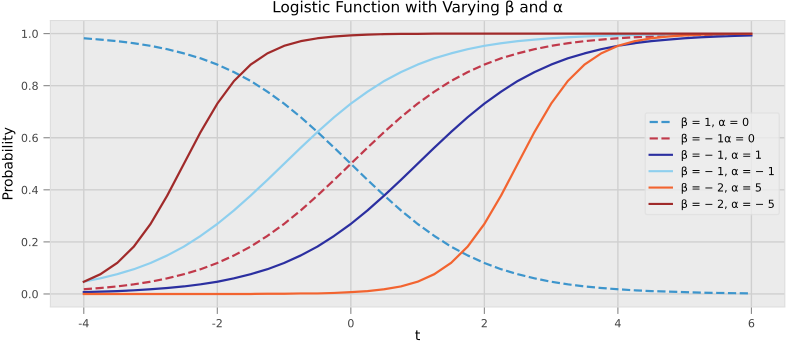 The width and height of the screenshot is (800, 343). What do you see at coordinates (728, 204) in the screenshot?
I see `legend-label: β = − 2, α = − 5` at bounding box center [728, 204].